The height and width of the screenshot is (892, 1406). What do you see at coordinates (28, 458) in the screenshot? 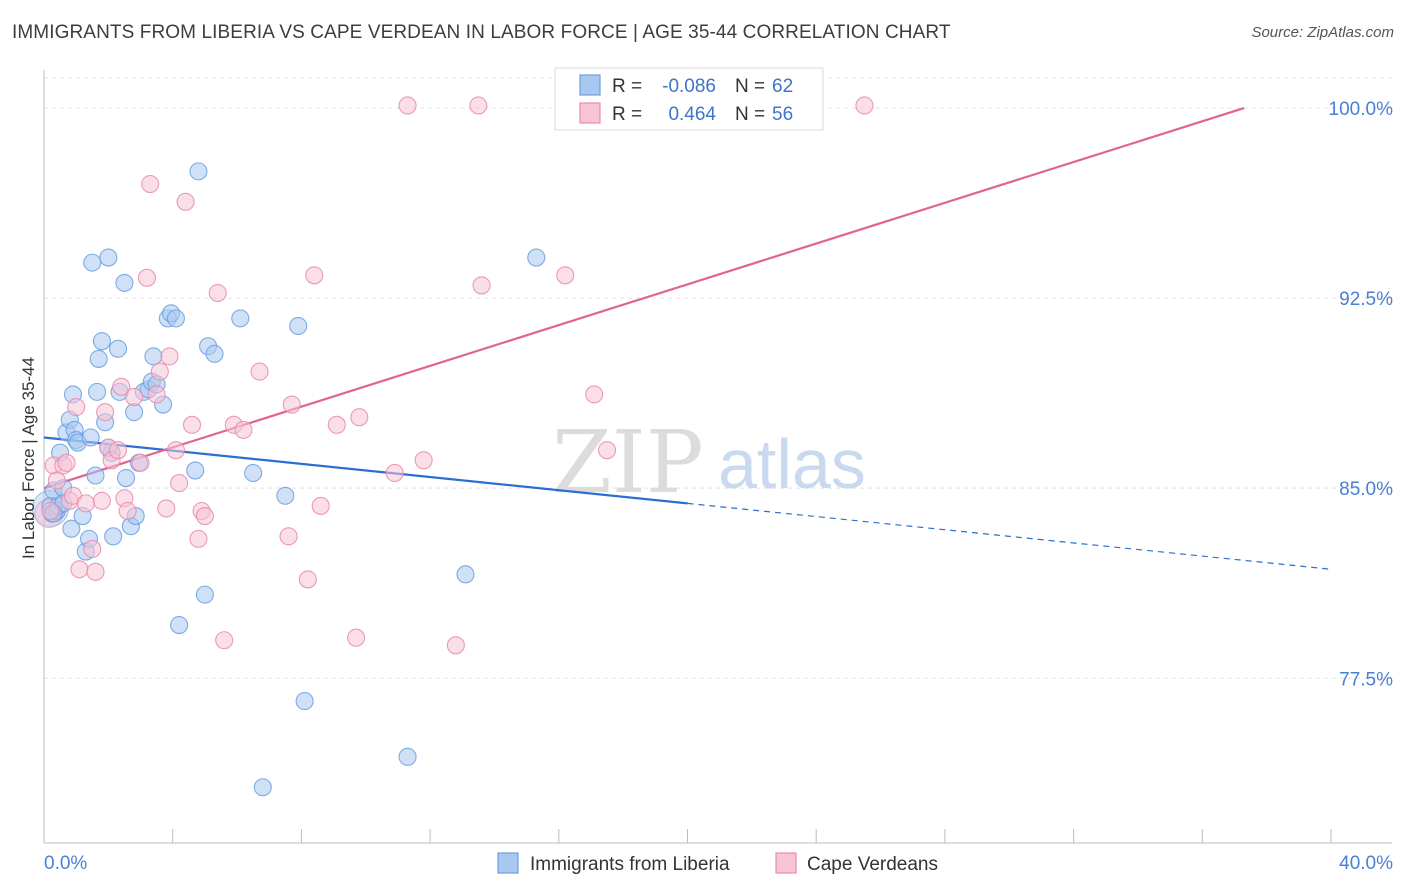
I see `y-axis-title: In Labor Force | Age 35-44` at bounding box center [28, 458].